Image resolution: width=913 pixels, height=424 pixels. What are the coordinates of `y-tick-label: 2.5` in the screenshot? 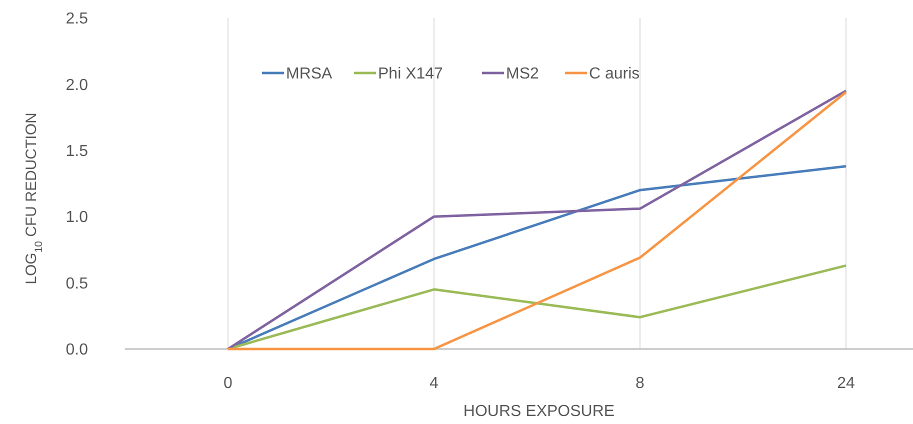 It's located at (77, 19).